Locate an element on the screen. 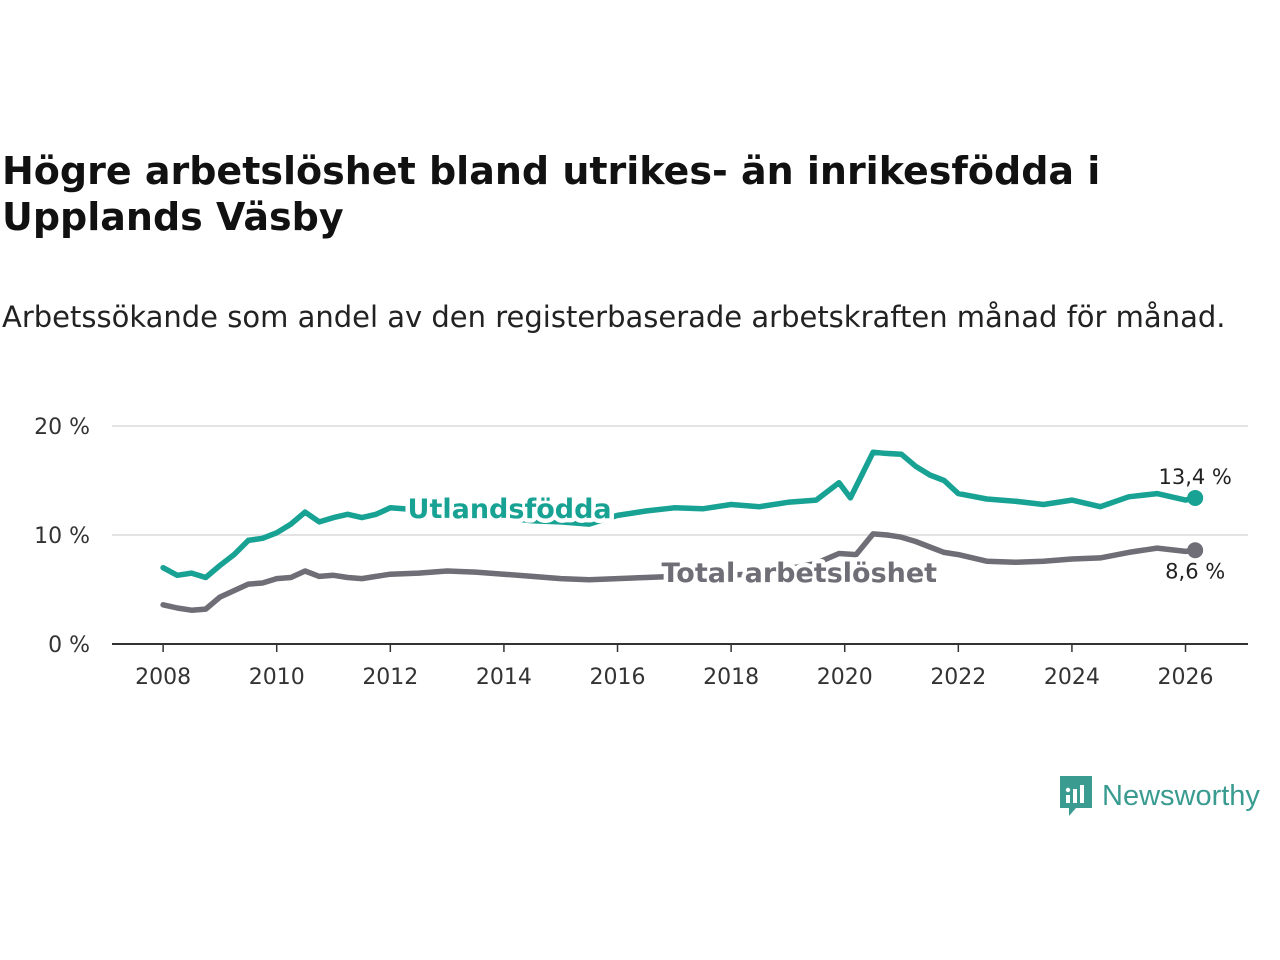 This screenshot has height=960, width=1280. x-tick-label: 2024 is located at coordinates (1072, 677).